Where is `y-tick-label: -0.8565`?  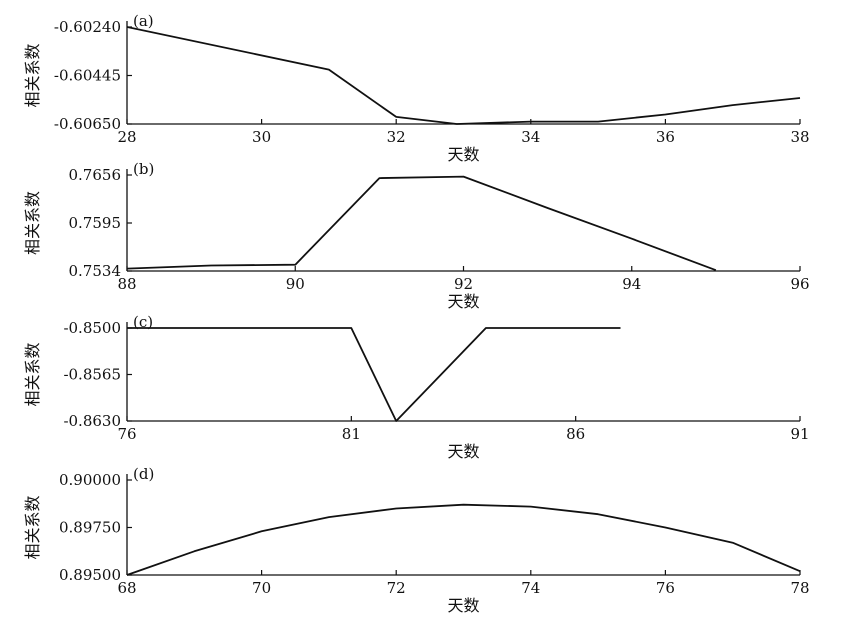 y-tick-label: -0.8565 is located at coordinates (92, 375).